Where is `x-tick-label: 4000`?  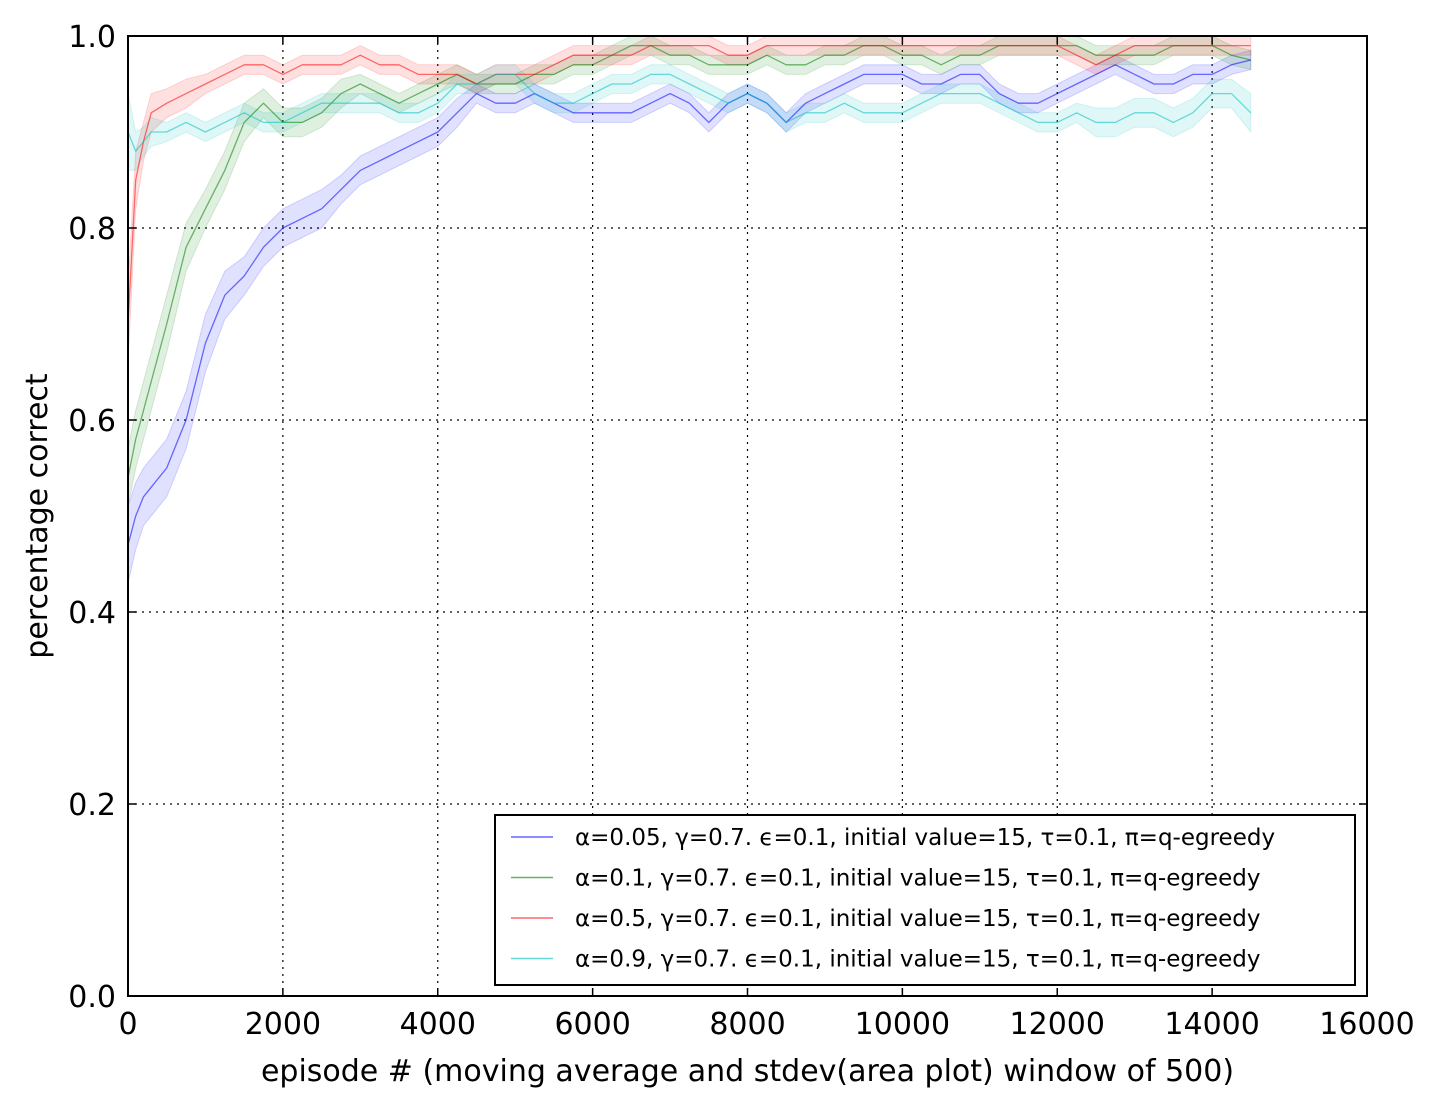
x-tick-label: 4000 is located at coordinates (438, 1024).